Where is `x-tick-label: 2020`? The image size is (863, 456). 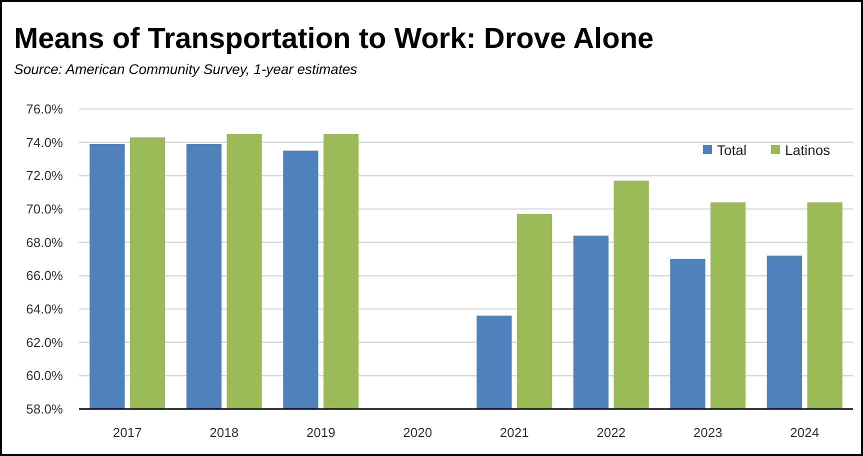 x-tick-label: 2020 is located at coordinates (417, 432).